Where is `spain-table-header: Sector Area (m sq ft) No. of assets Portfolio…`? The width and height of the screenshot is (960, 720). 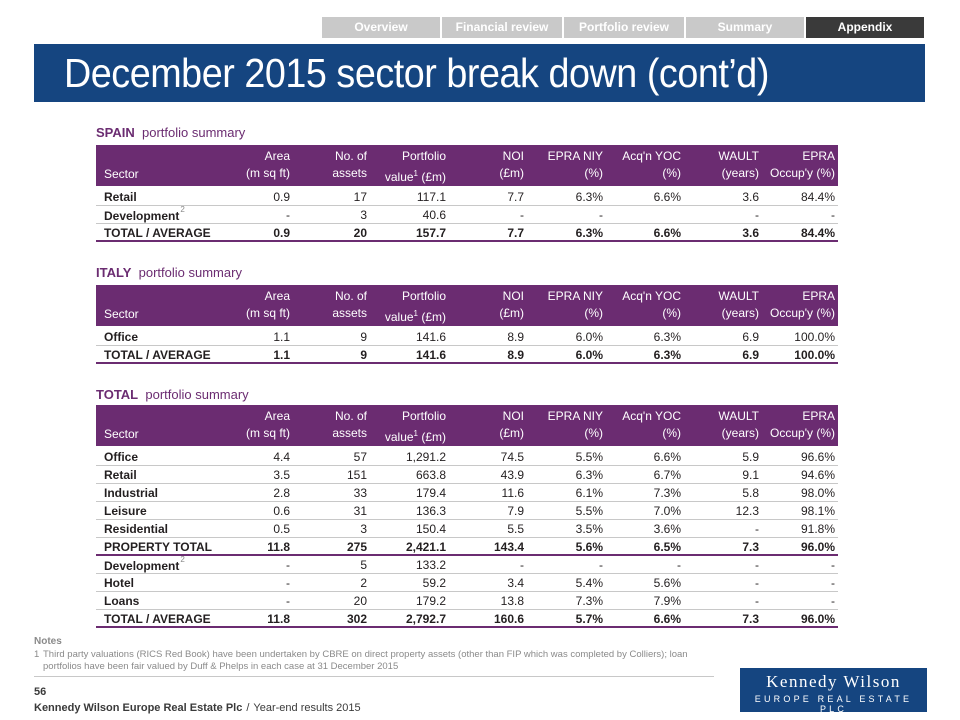
spain-table-header: Sector Area (m sq ft) No. of assets Portfolio… is located at coordinates (467, 165).